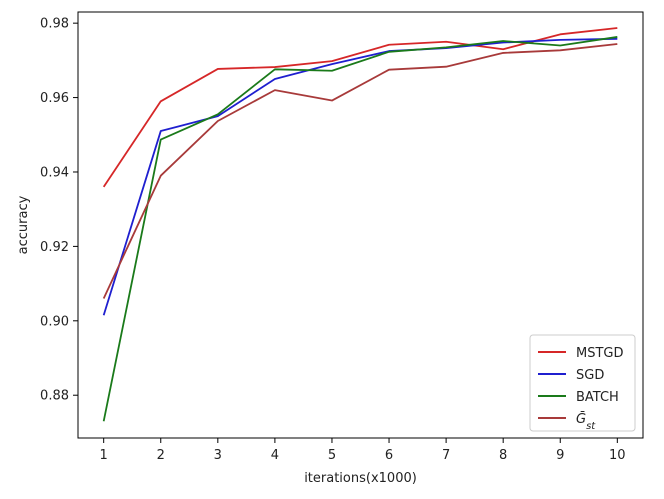 Image resolution: width=664 pixels, height=499 pixels. What do you see at coordinates (54, 321) in the screenshot?
I see `y-tick-label: 0.90` at bounding box center [54, 321].